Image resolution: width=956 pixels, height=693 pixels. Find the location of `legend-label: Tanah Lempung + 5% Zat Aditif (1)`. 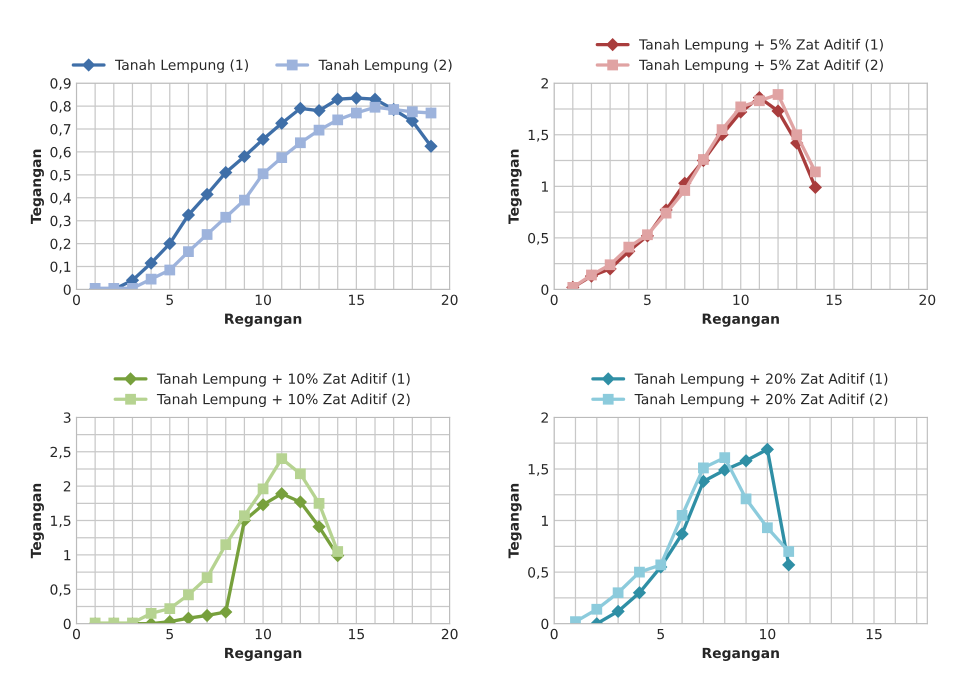

legend-label: Tanah Lempung + 5% Zat Aditif (1) is located at coordinates (760, 45).